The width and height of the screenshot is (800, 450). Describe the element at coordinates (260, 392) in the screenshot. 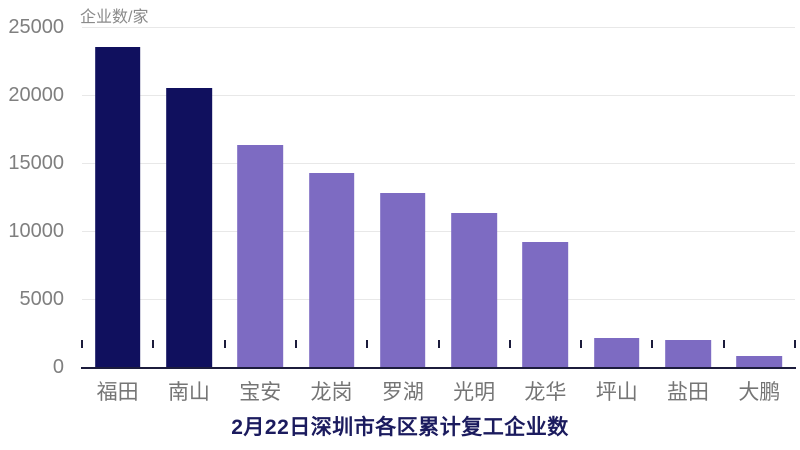

I see `x-label-宝安: 宝安` at that location.